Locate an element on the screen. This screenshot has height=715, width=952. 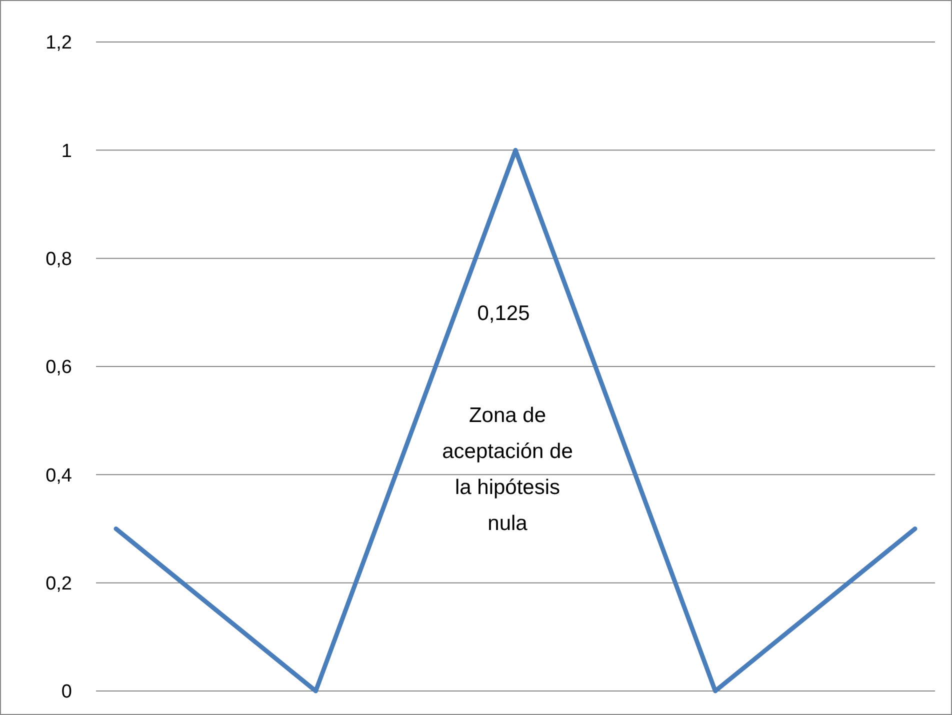
y-tick-label: 0,4 is located at coordinates (59, 475).